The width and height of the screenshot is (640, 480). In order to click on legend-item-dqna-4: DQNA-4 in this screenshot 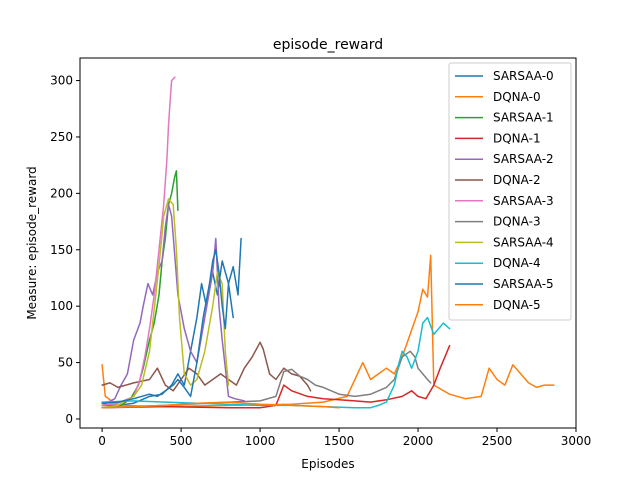, I will do `click(498, 263)`.